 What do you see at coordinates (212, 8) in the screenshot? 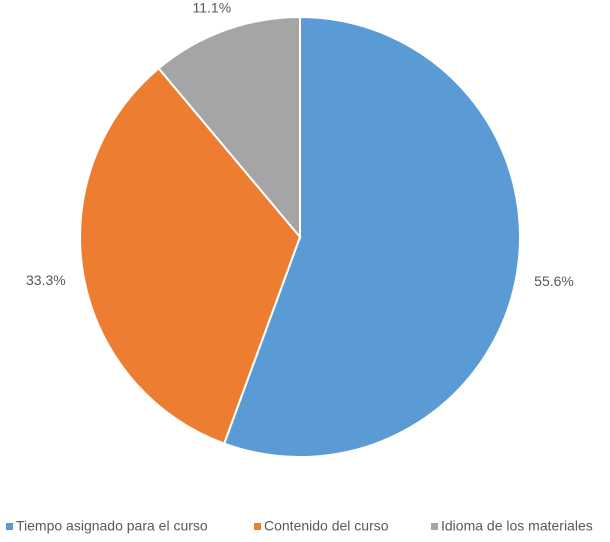
I see `data-label: 11.1%` at bounding box center [212, 8].